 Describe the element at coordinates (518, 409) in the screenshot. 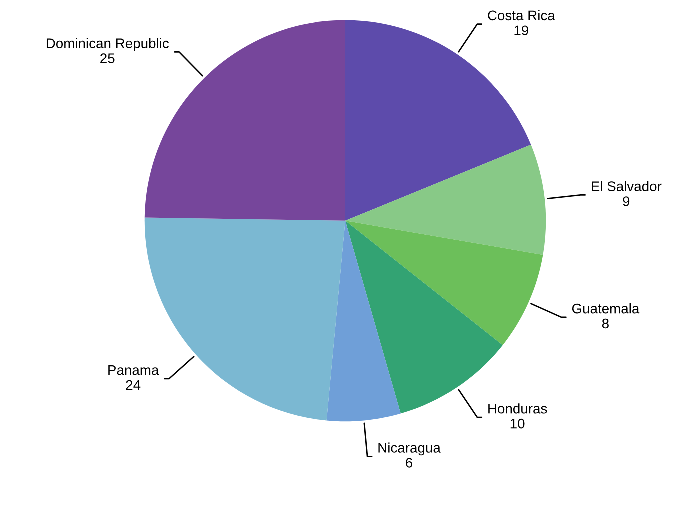

I see `slice-label: Honduras` at that location.